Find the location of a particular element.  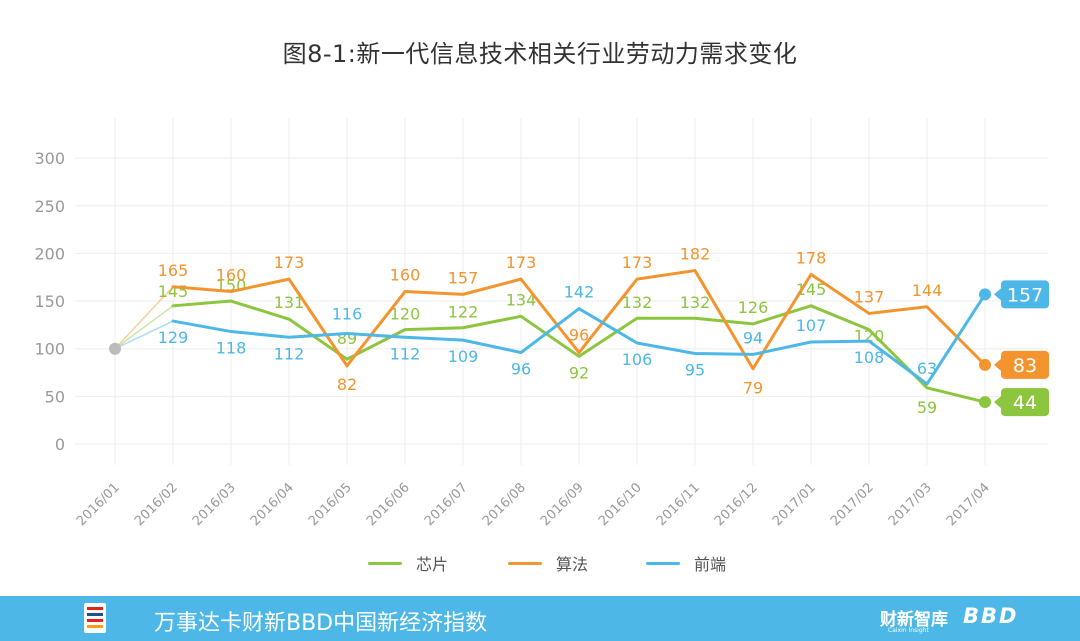

data-label: 126 is located at coordinates (753, 307).